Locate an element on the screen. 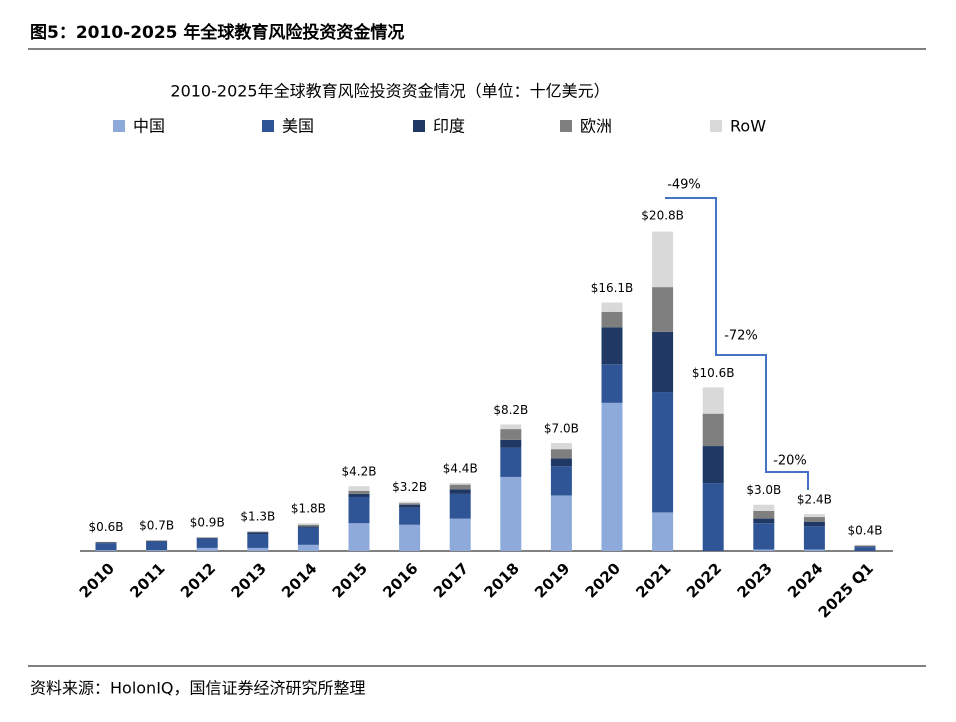 The width and height of the screenshot is (956, 722). total-label: $4.2B is located at coordinates (359, 472).